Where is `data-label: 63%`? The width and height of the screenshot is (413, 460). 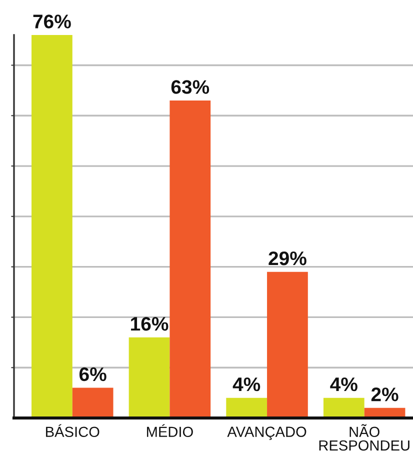
data-label: 63% is located at coordinates (190, 87).